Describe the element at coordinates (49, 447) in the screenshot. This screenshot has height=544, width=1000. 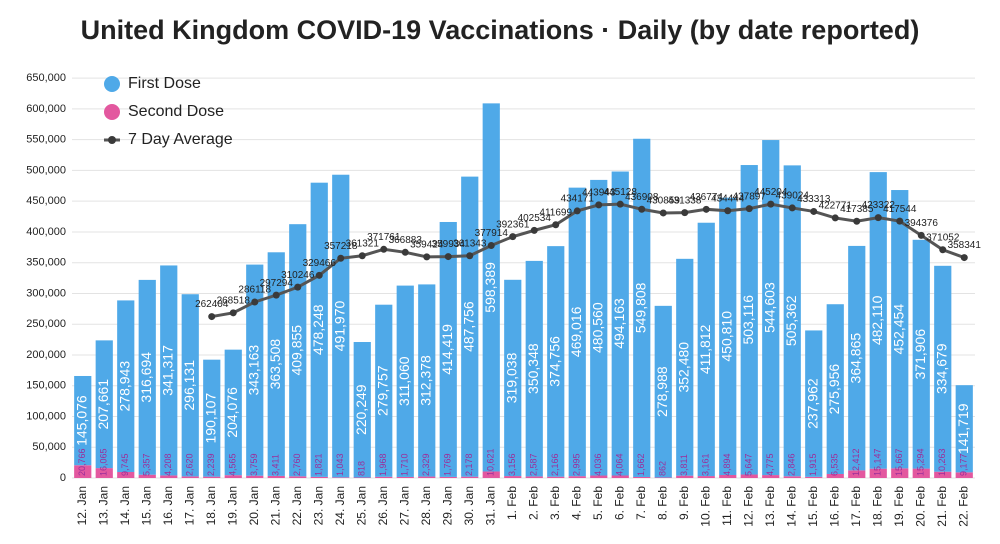
I see `y-tick-label: 50,000` at that location.